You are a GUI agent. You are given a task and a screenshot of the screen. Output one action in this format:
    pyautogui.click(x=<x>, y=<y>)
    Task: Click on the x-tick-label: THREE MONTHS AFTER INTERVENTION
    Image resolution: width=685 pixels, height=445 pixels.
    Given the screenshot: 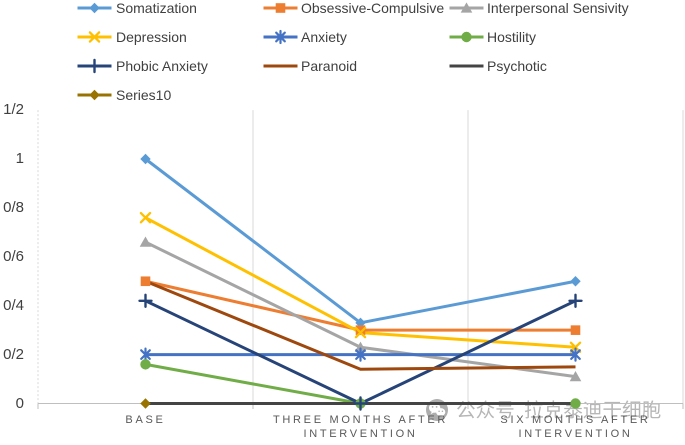 What is the action you would take?
    pyautogui.click(x=360, y=427)
    